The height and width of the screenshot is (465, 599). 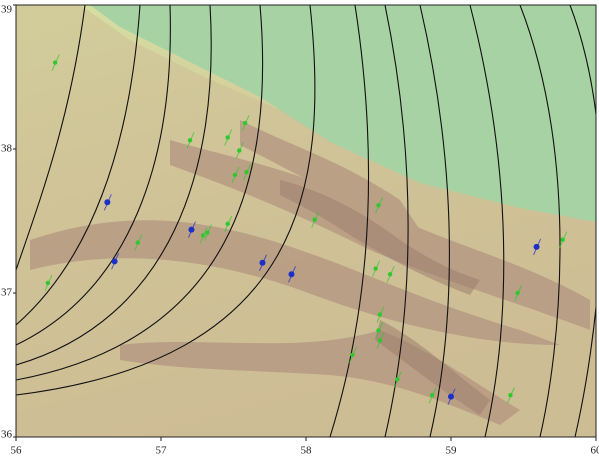 I want to click on x-tick-label: 60, so click(x=595, y=451).